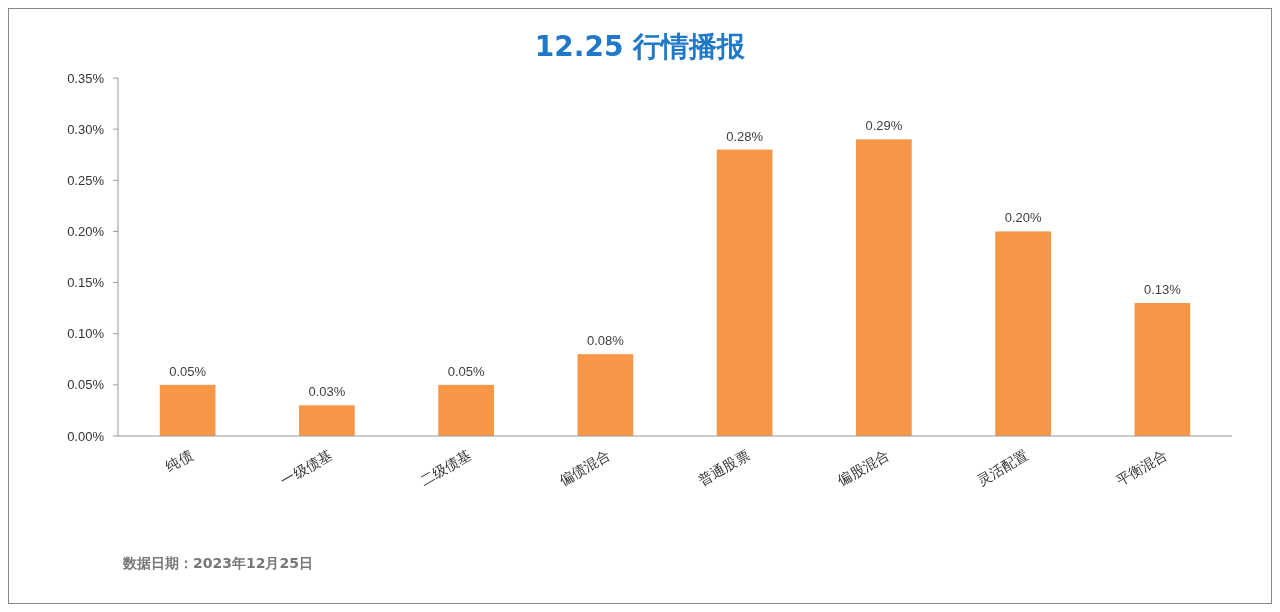 This screenshot has width=1280, height=612. Describe the element at coordinates (1002, 467) in the screenshot. I see `x-tick-label: 灵活配置` at that location.